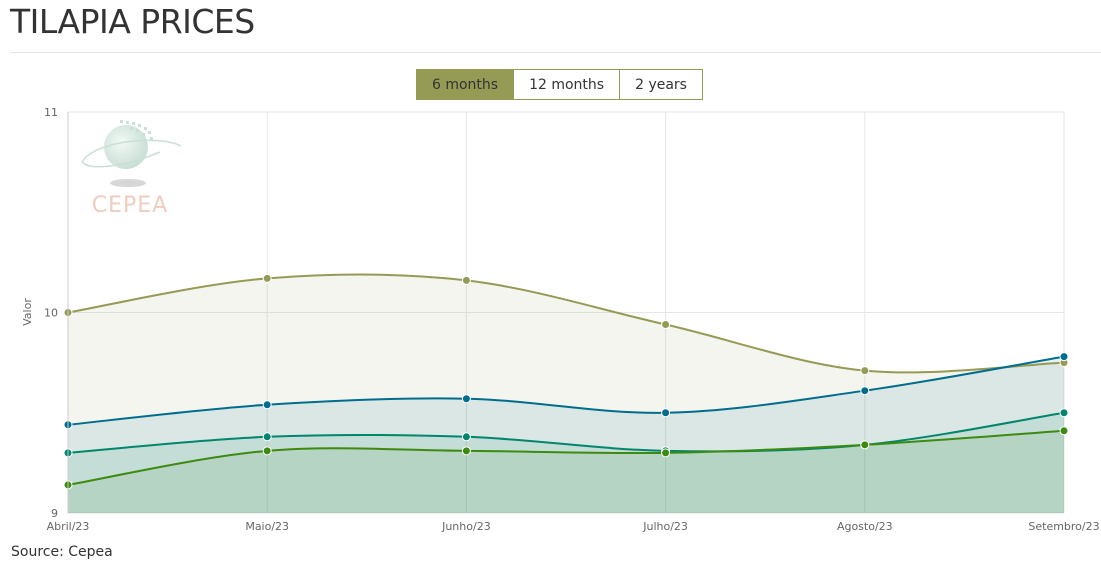  I want to click on y-tick-label: 9, so click(54, 513).